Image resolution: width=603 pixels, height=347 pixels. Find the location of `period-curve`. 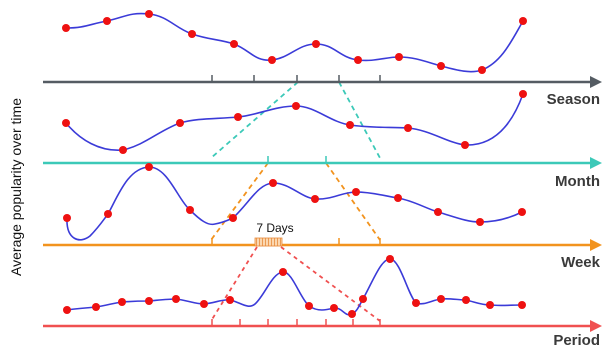

period-curve is located at coordinates (294, 287).